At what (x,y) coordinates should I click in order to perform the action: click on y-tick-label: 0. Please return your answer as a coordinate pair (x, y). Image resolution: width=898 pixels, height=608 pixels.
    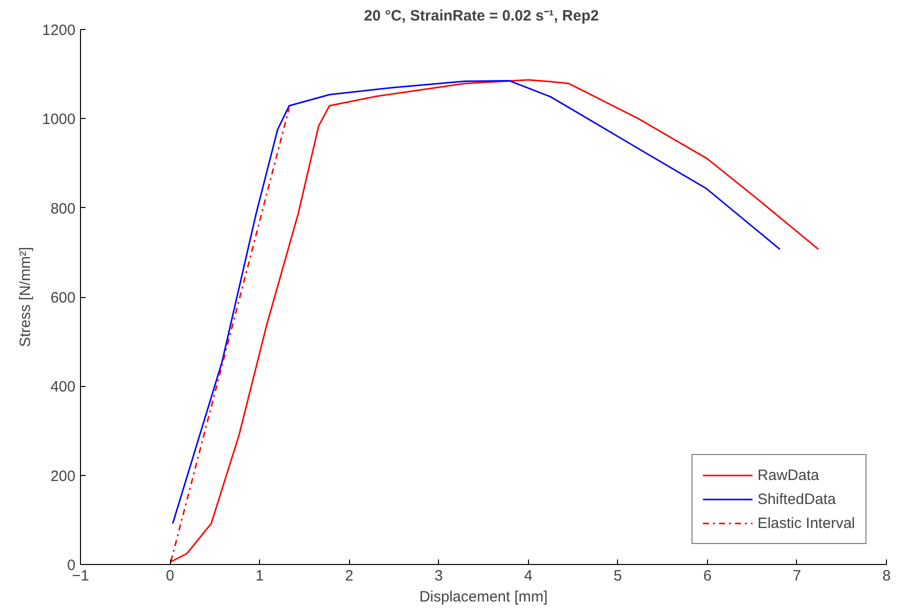
    Looking at the image, I should click on (71, 565).